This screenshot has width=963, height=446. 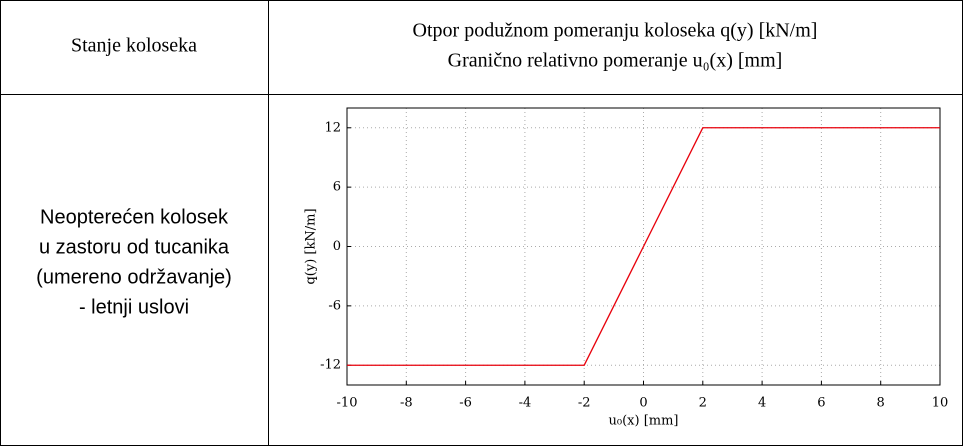 What do you see at coordinates (134, 46) in the screenshot?
I see `header-cell: Stanje koloseka` at bounding box center [134, 46].